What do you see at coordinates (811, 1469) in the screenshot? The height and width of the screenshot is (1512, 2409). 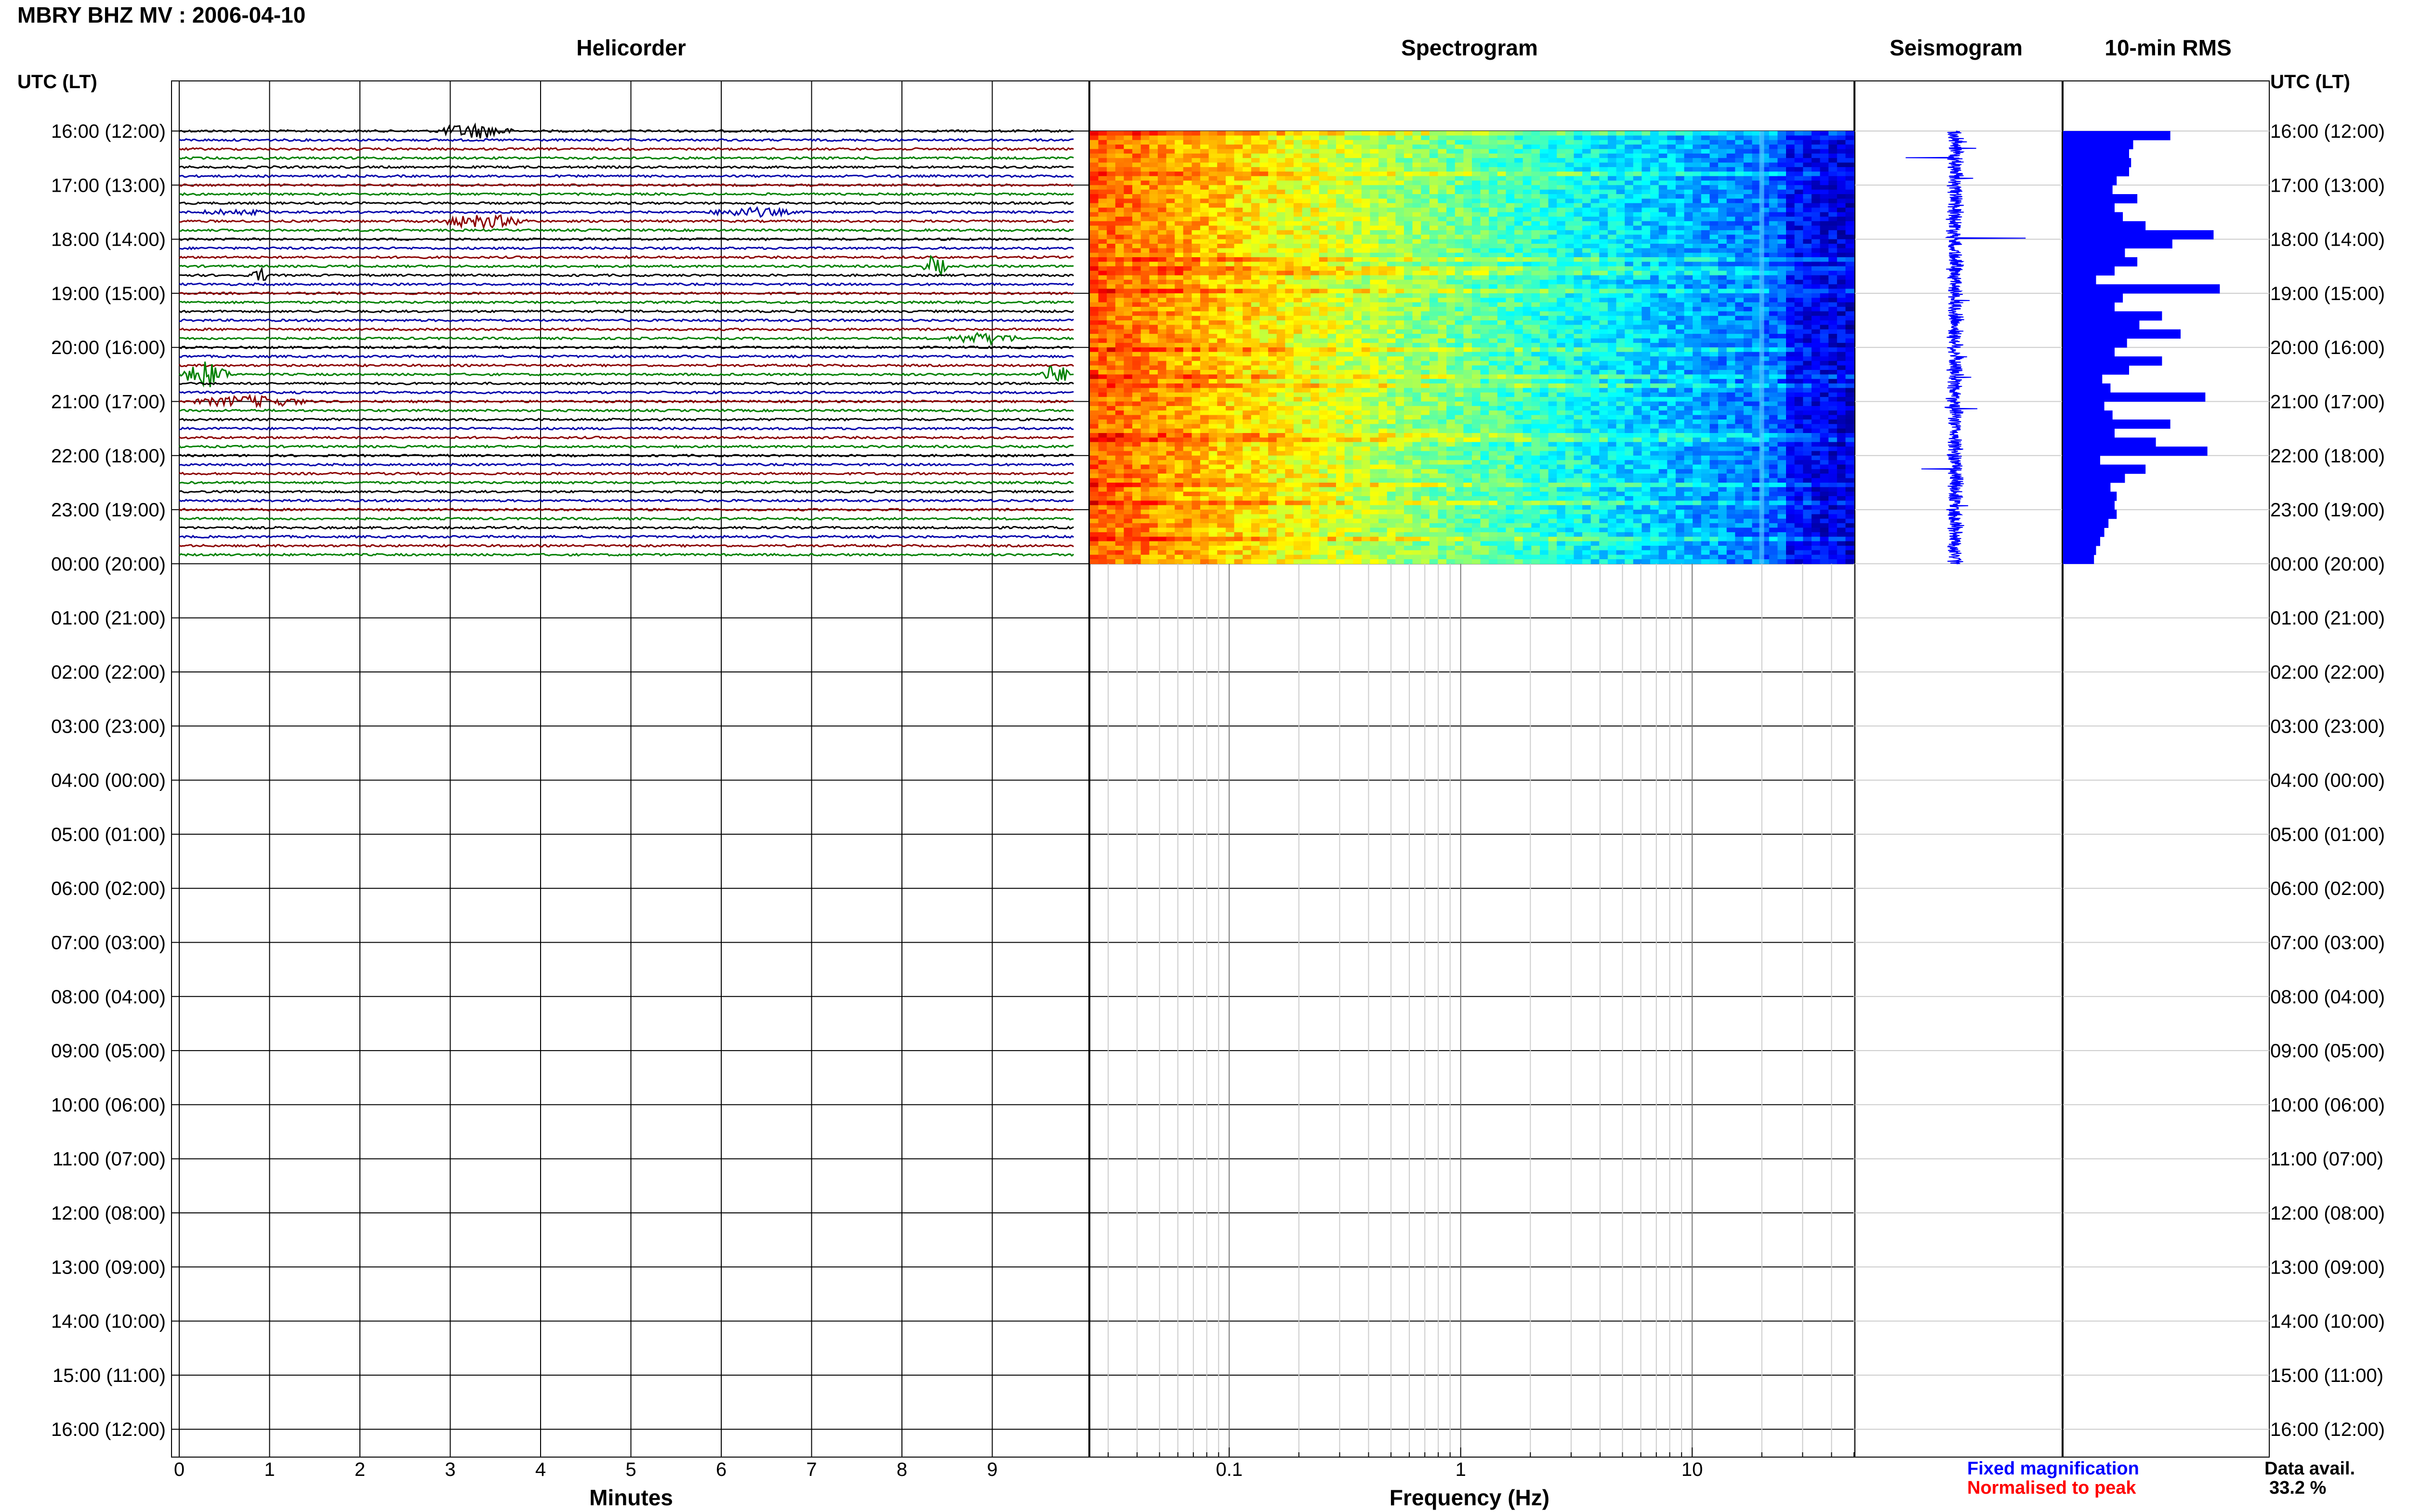 I see `helicorder-x-tick-label: 7` at bounding box center [811, 1469].